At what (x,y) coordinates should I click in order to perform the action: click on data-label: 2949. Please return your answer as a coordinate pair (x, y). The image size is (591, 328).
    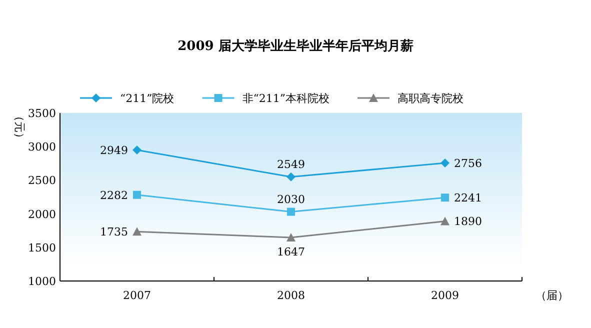
    Looking at the image, I should click on (114, 151).